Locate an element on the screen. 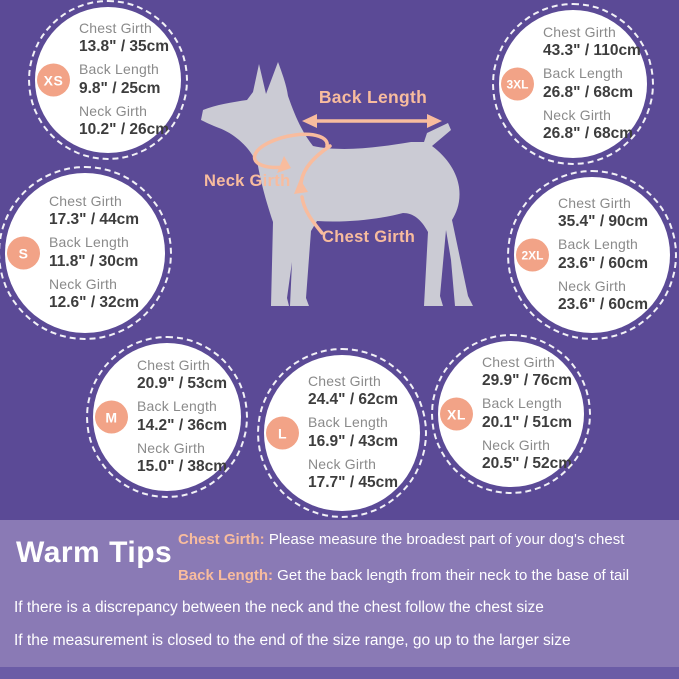 This screenshot has height=679, width=679. chest-girth-arrow is located at coordinates (313, 189).